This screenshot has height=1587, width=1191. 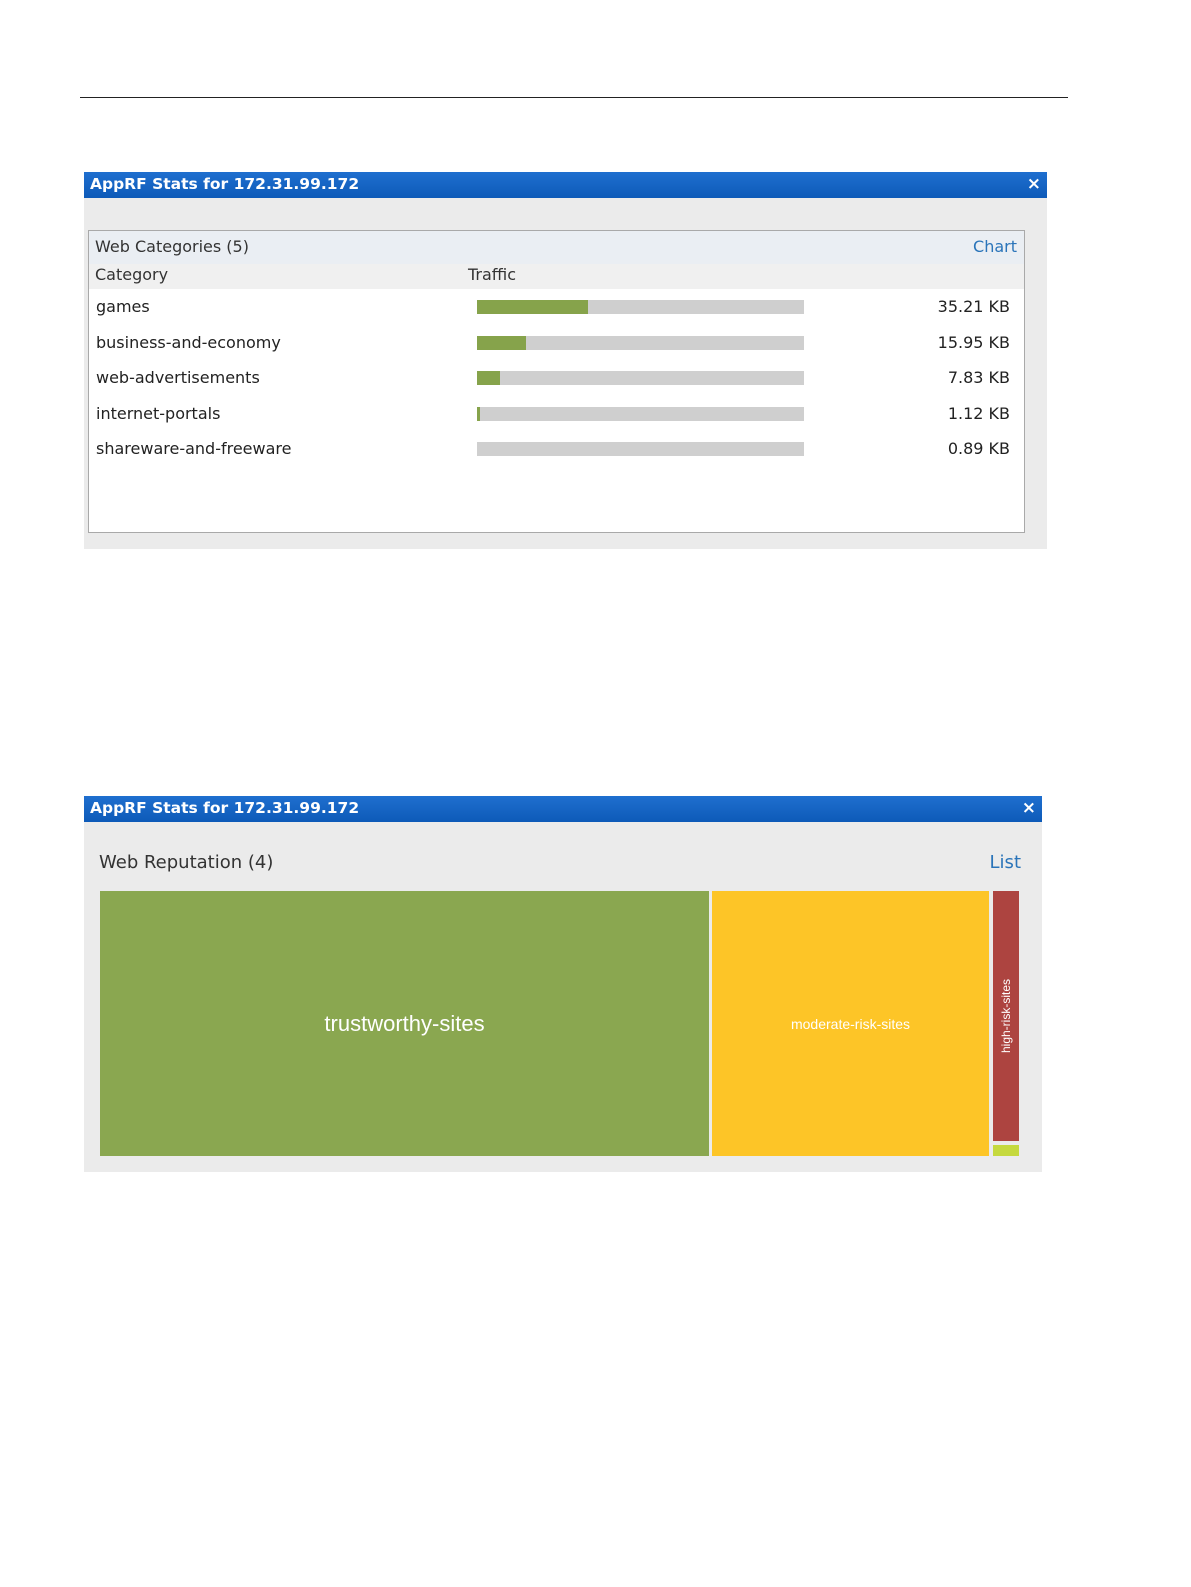 I want to click on category-name: shareware-and-freeware, so click(x=194, y=448).